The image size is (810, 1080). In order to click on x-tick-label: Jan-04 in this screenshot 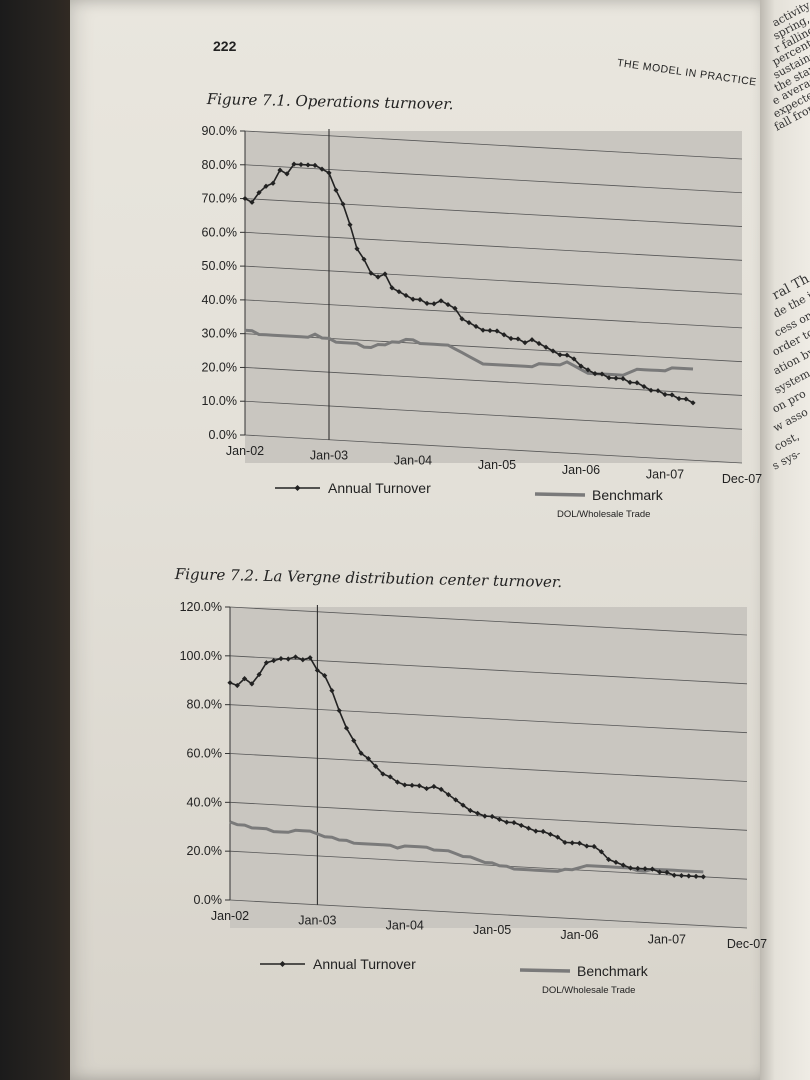, I will do `click(405, 925)`.